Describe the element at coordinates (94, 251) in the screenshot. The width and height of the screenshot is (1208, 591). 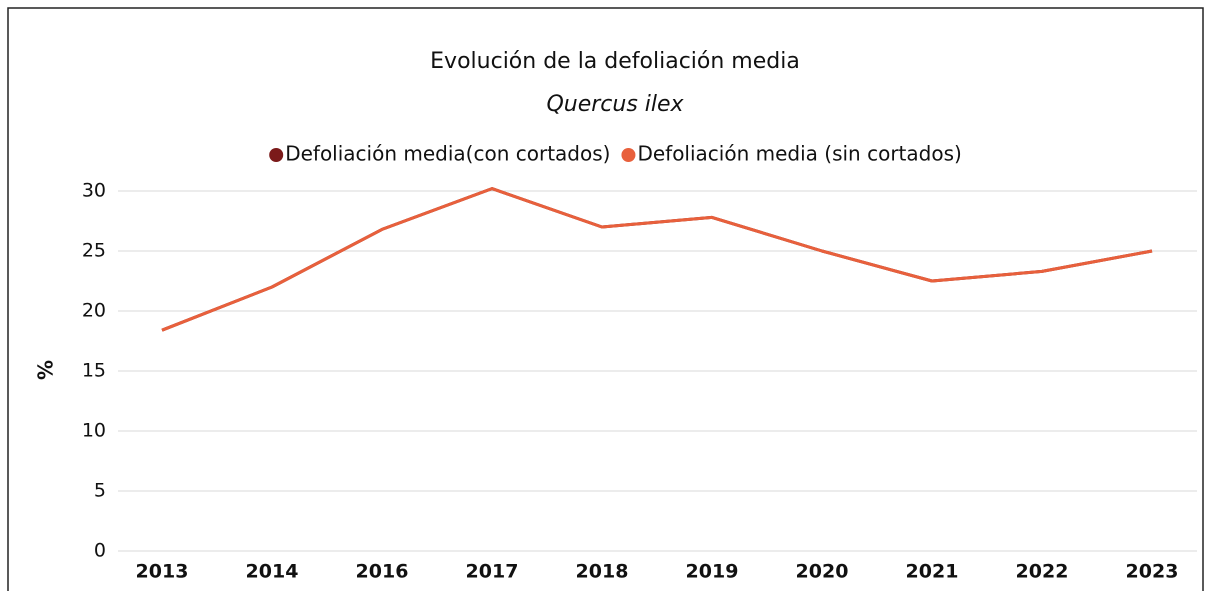
I see `y-tick-label: 25` at that location.